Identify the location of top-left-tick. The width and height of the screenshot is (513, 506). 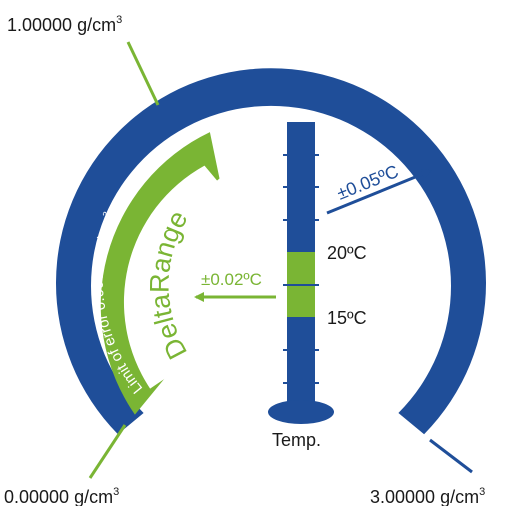
(143, 73).